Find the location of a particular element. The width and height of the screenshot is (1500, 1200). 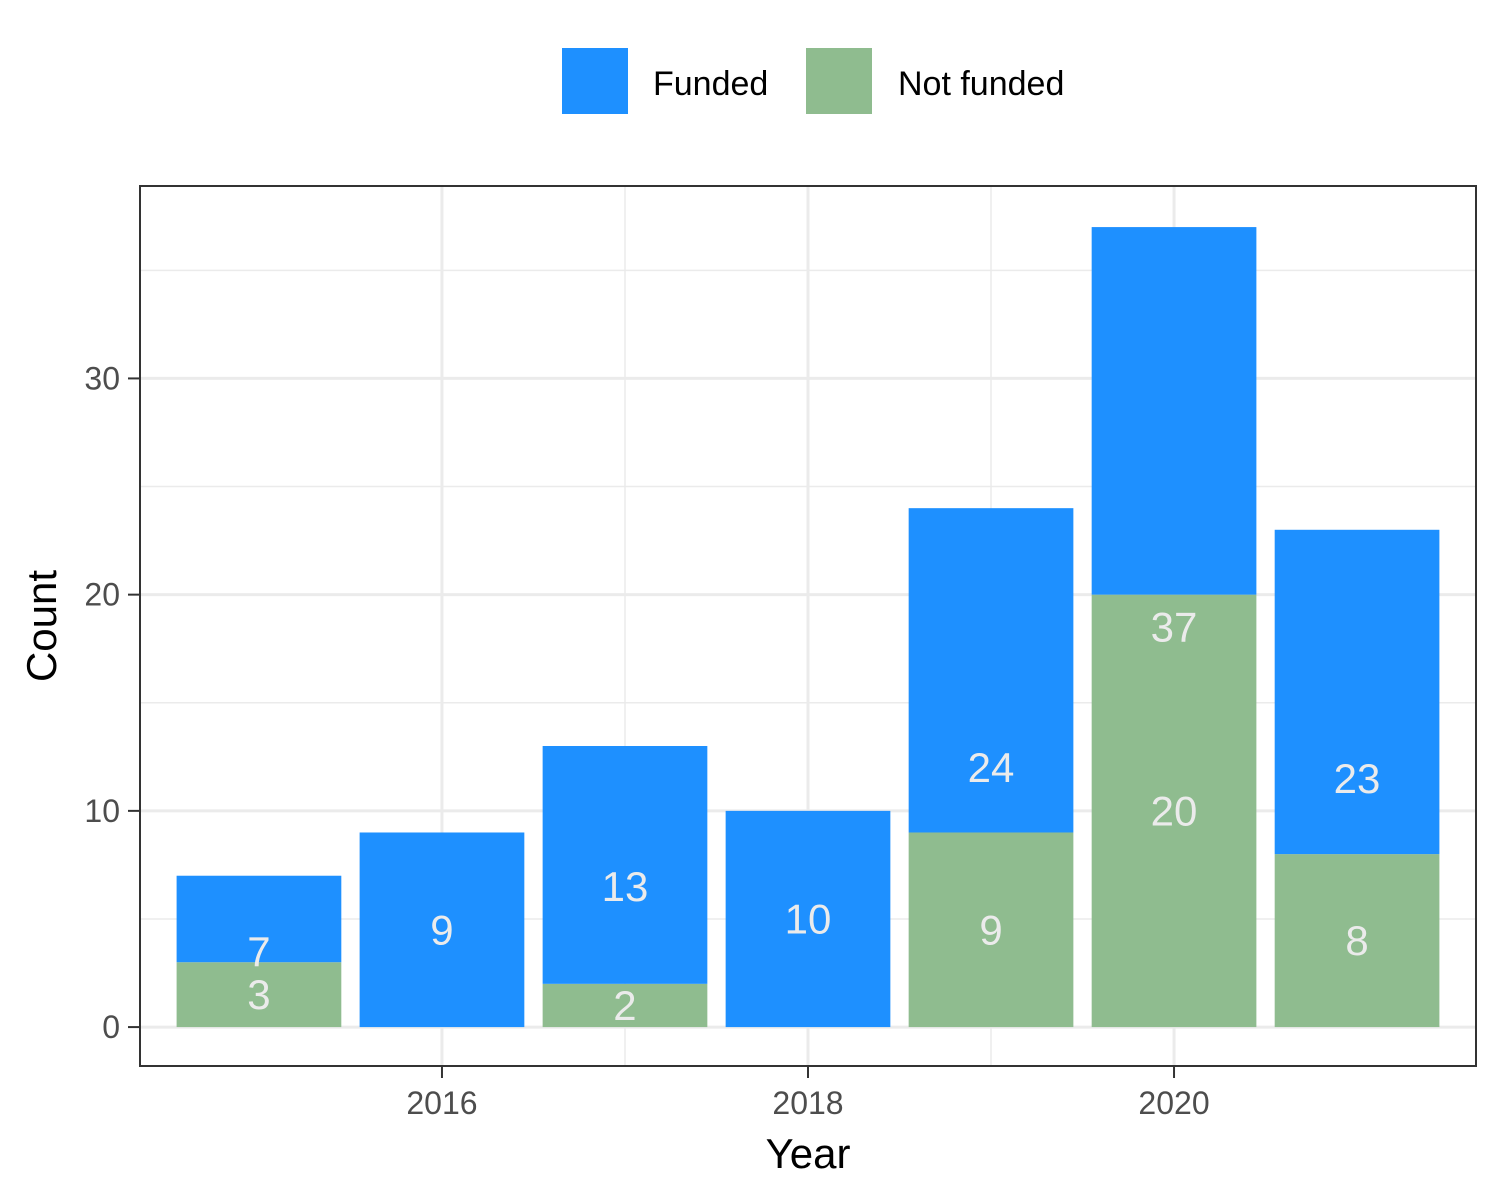

bar-funded-2018 is located at coordinates (808, 919).